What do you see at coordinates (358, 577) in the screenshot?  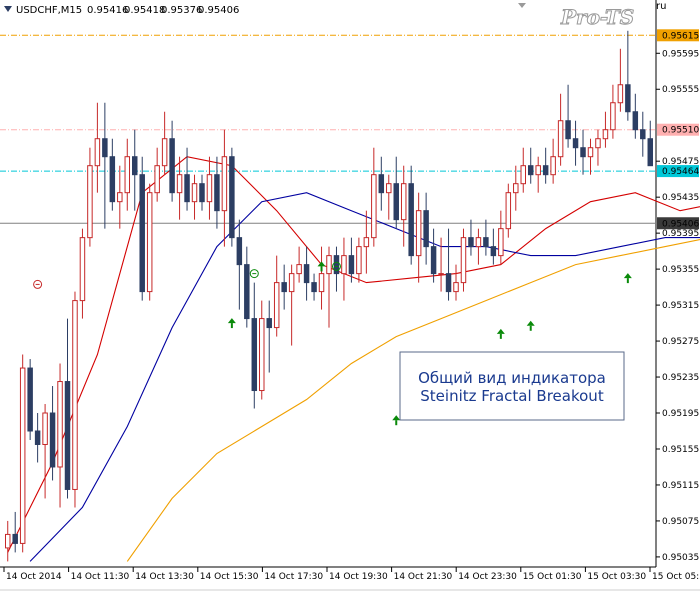 I see `time-label: 14 Oct 19:30` at bounding box center [358, 577].